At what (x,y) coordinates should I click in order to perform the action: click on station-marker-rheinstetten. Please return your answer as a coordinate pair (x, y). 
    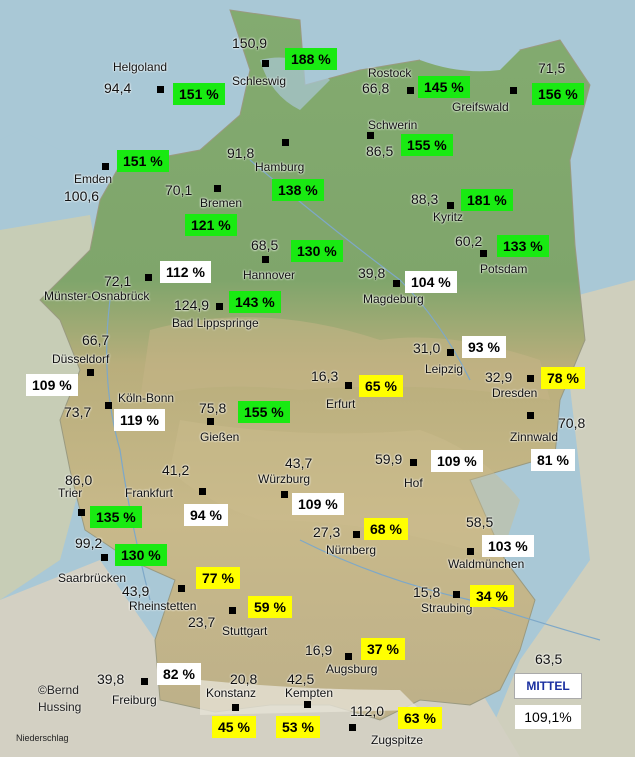
    Looking at the image, I should click on (181, 588).